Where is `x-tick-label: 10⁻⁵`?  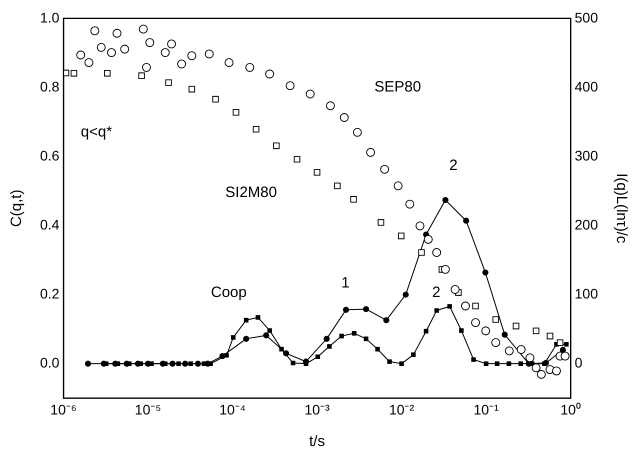 x-tick-label: 10⁻⁵ is located at coordinates (148, 409).